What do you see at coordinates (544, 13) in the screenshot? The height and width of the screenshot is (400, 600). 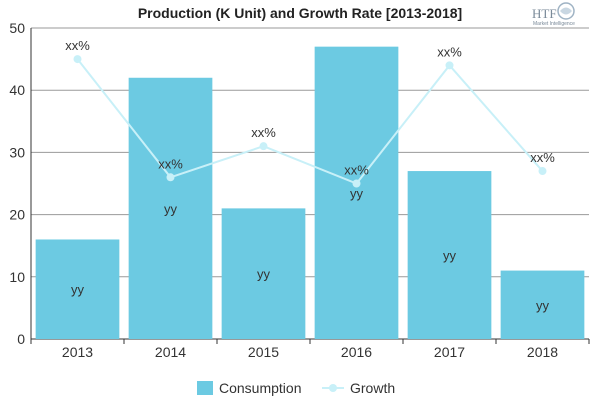 I see `logo-brand: HTF` at bounding box center [544, 13].